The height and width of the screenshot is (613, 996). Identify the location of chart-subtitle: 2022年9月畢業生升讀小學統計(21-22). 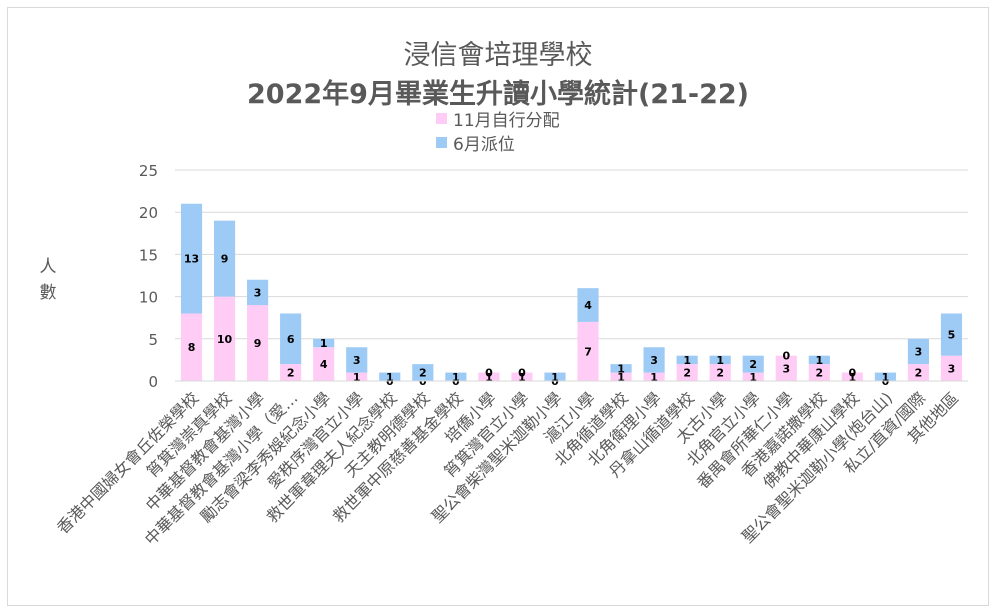
(498, 94).